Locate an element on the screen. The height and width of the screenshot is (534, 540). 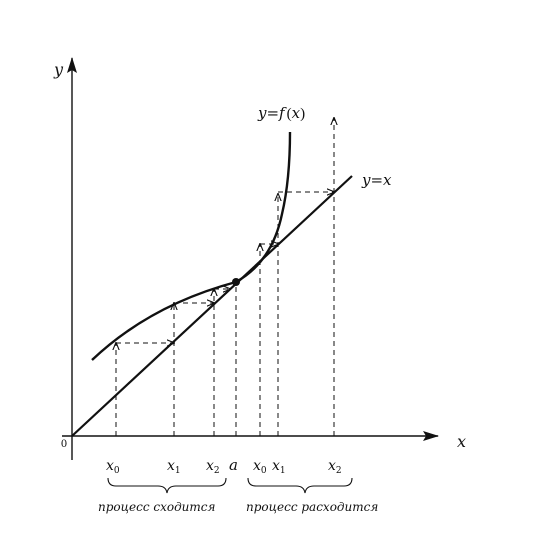
origin-label: 0 is located at coordinates (64, 443).